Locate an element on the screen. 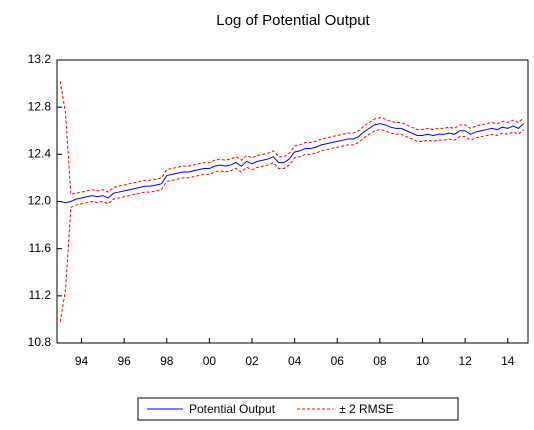 The height and width of the screenshot is (430, 534). y-tick-label: 13.2 is located at coordinates (40, 59).